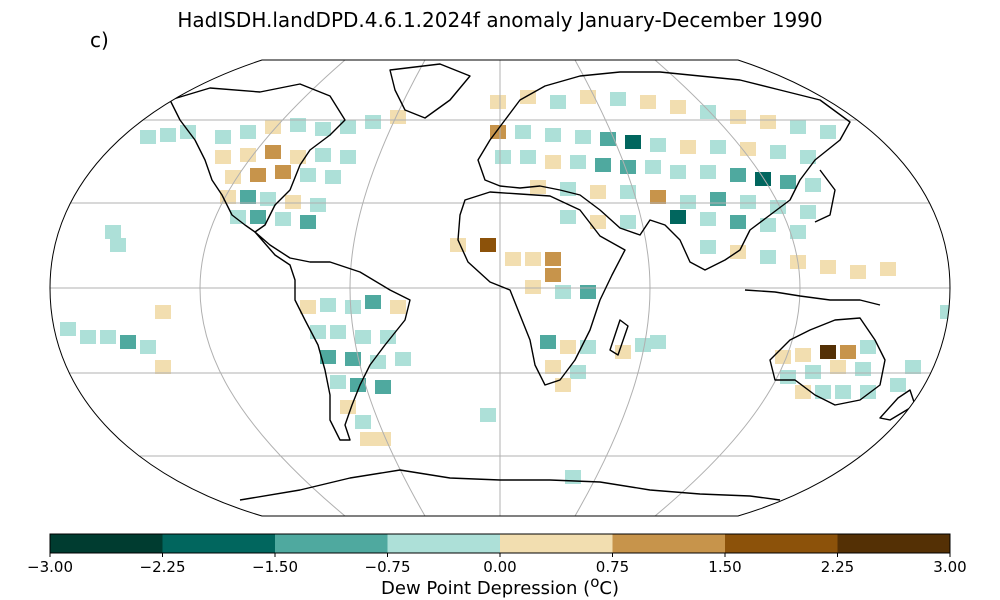 The width and height of the screenshot is (1000, 600). I want to click on colorbar-tick-label: 2.25, so click(837, 565).